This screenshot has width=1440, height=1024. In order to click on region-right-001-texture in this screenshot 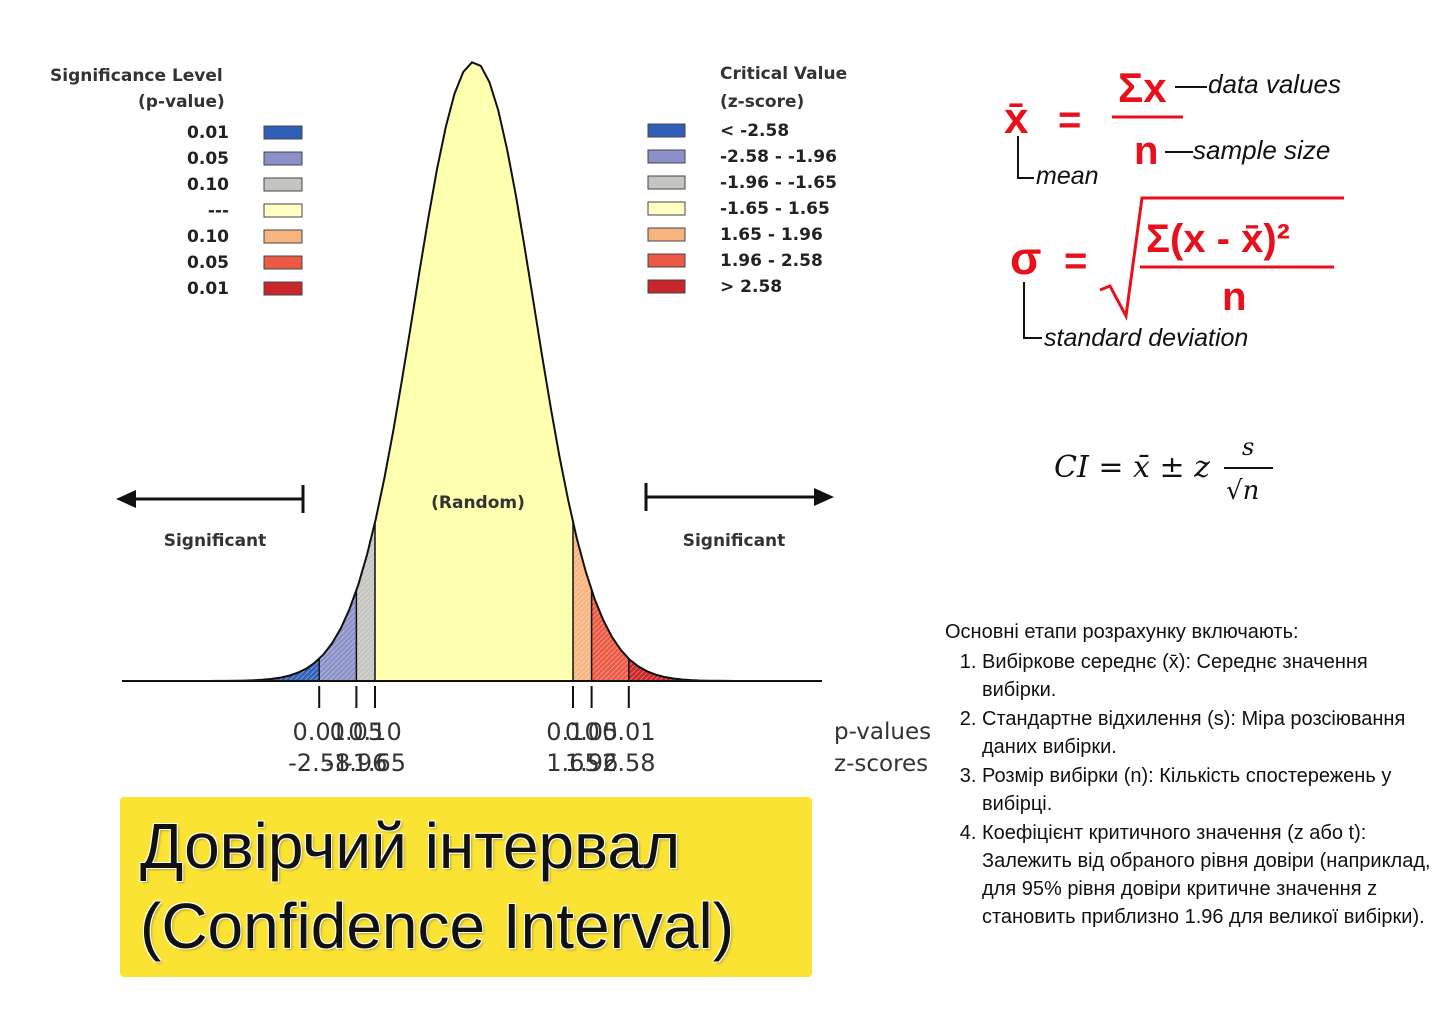, I will do `click(725, 669)`.